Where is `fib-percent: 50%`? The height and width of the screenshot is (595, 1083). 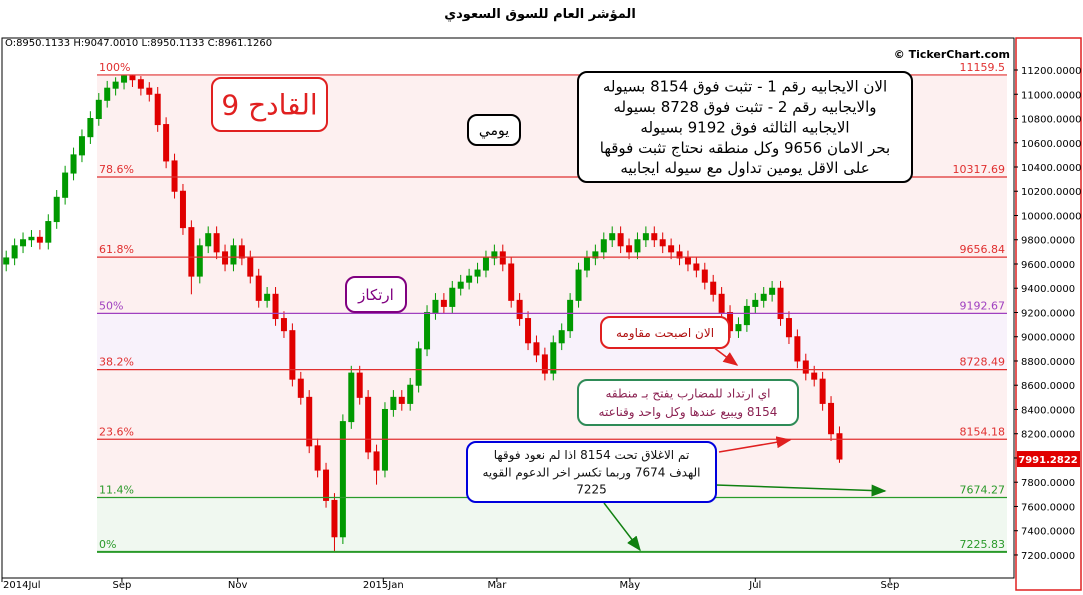 fib-percent: 50% is located at coordinates (111, 305).